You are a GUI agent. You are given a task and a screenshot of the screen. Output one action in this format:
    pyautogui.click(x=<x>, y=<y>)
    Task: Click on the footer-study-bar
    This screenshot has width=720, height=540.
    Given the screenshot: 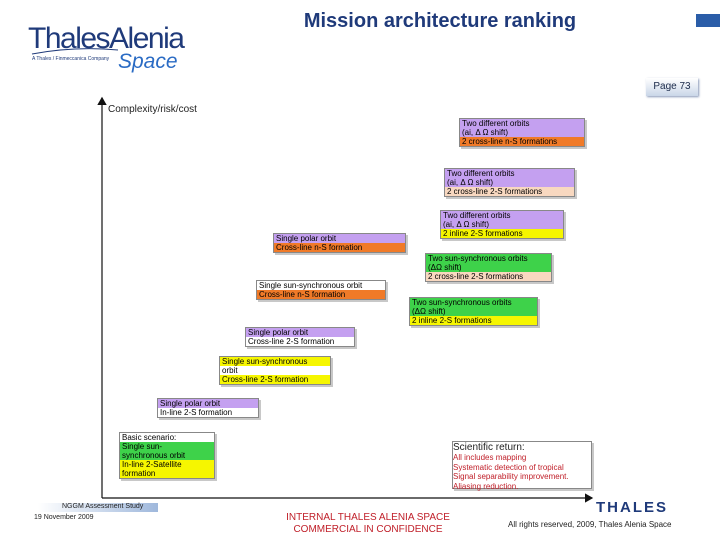 What is the action you would take?
    pyautogui.click(x=98, y=507)
    